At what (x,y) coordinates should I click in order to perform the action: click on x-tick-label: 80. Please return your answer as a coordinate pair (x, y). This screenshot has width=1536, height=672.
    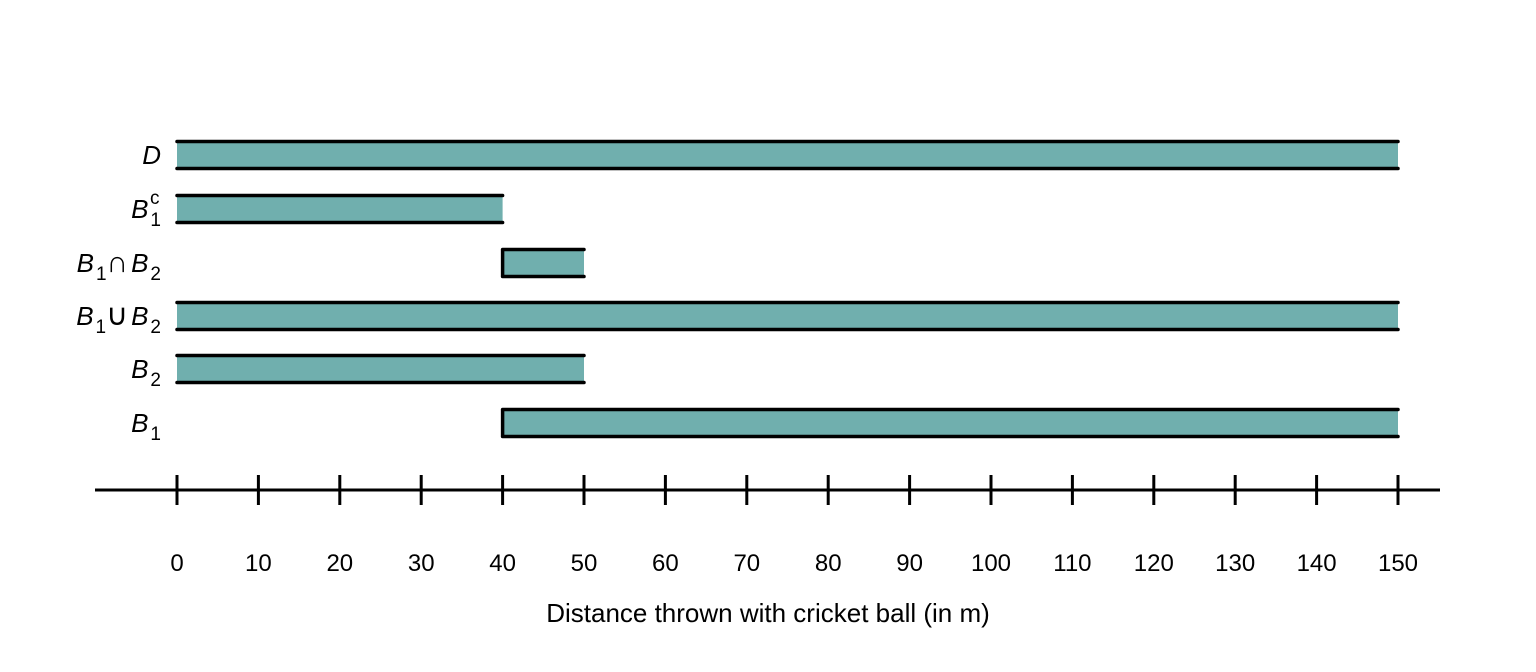
    Looking at the image, I should click on (828, 563).